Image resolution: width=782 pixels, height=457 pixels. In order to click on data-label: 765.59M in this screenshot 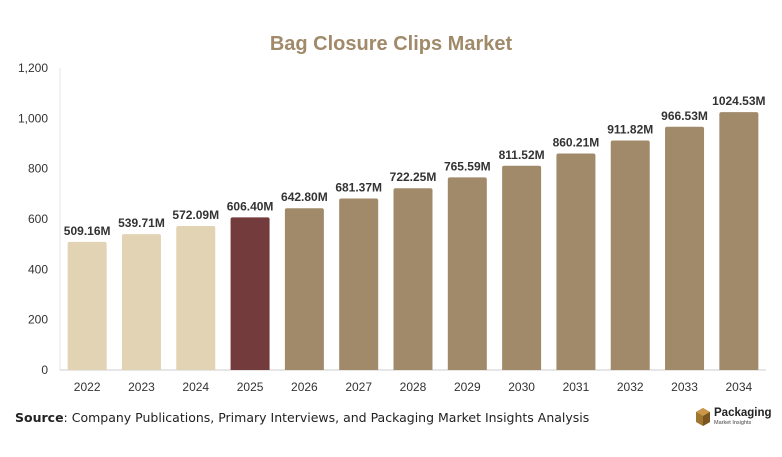, I will do `click(467, 166)`.